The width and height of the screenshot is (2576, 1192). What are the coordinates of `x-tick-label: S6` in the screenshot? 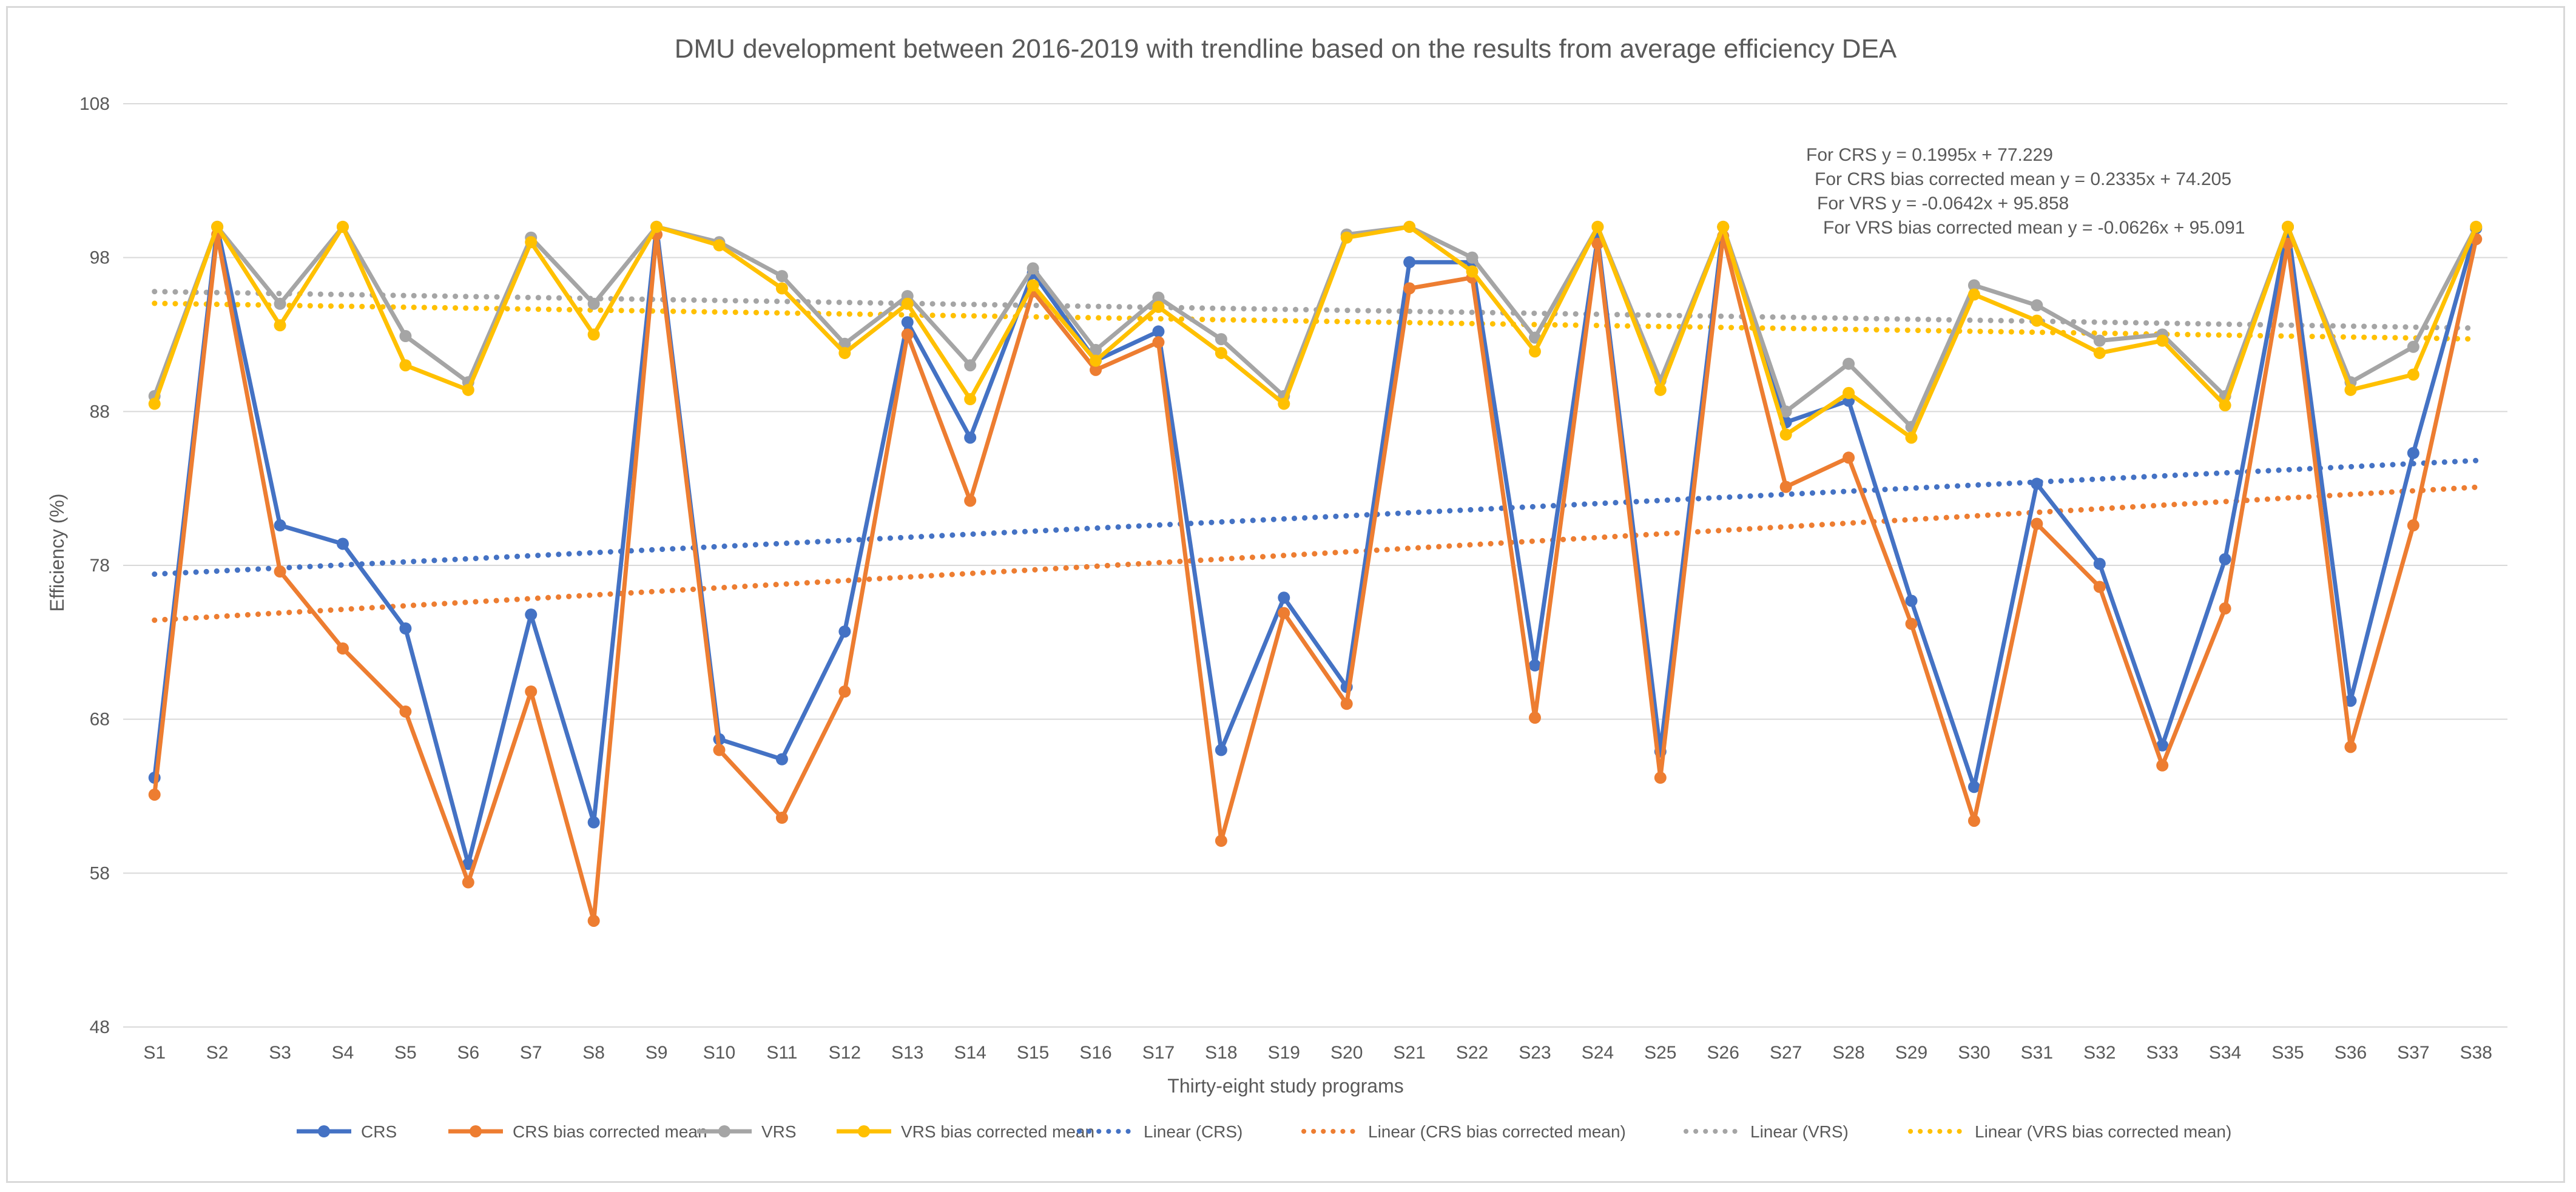 It's located at (468, 1053).